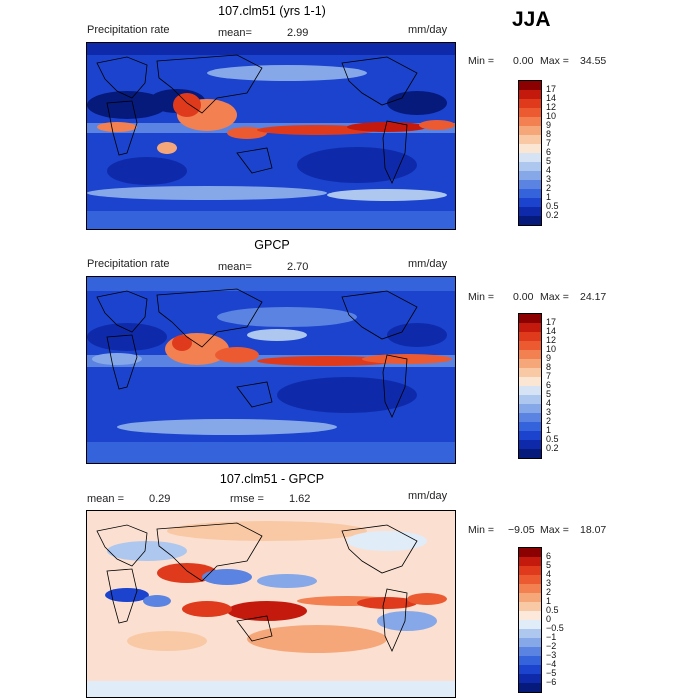 The width and height of the screenshot is (700, 700). Describe the element at coordinates (247, 499) in the screenshot. I see `panel-3-rmse-label: rmse =` at that location.